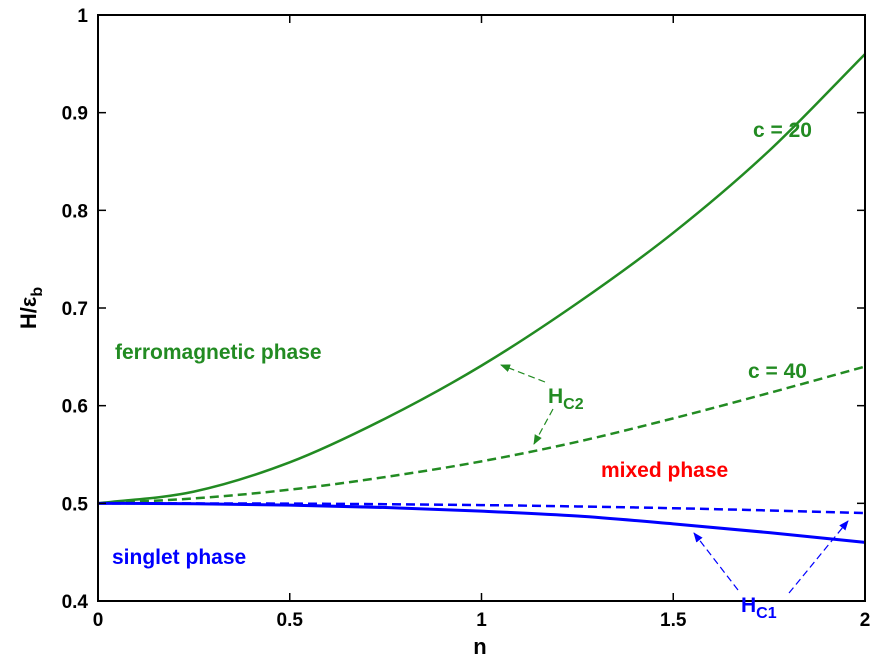 This screenshot has width=877, height=670. Describe the element at coordinates (716, 561) in the screenshot. I see `hc1-arrow-to-solid` at that location.